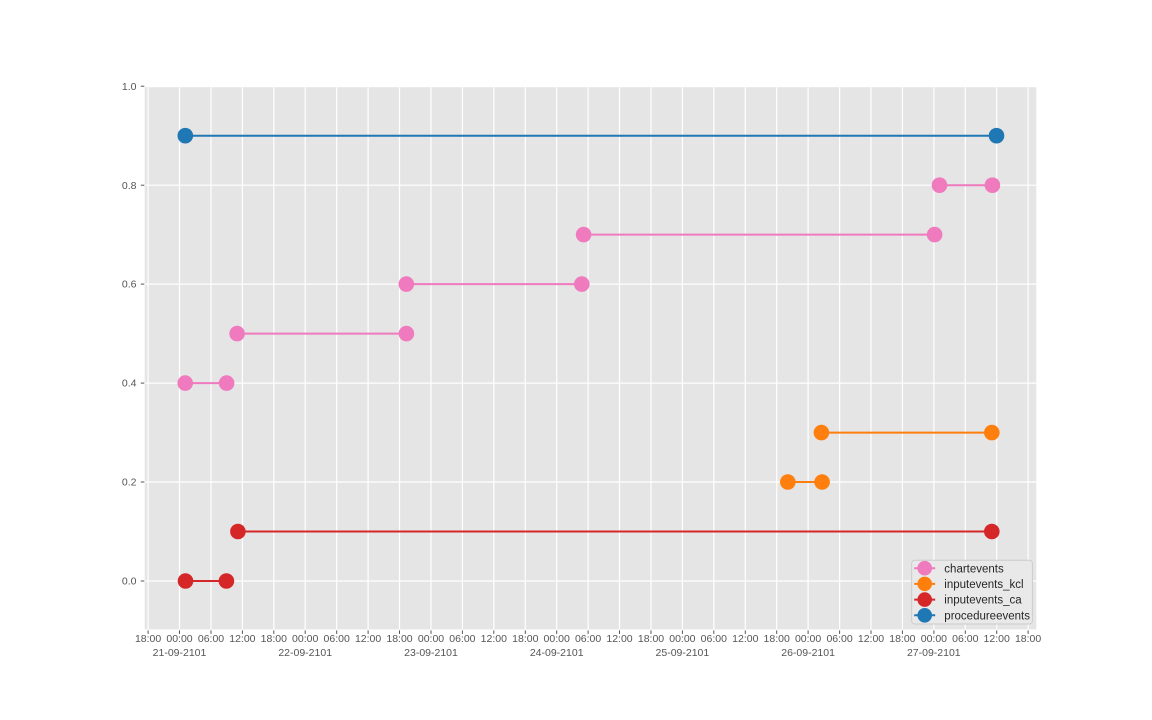 The width and height of the screenshot is (1152, 720). Describe the element at coordinates (983, 585) in the screenshot. I see `svg-text: inputevents_kcl` at that location.